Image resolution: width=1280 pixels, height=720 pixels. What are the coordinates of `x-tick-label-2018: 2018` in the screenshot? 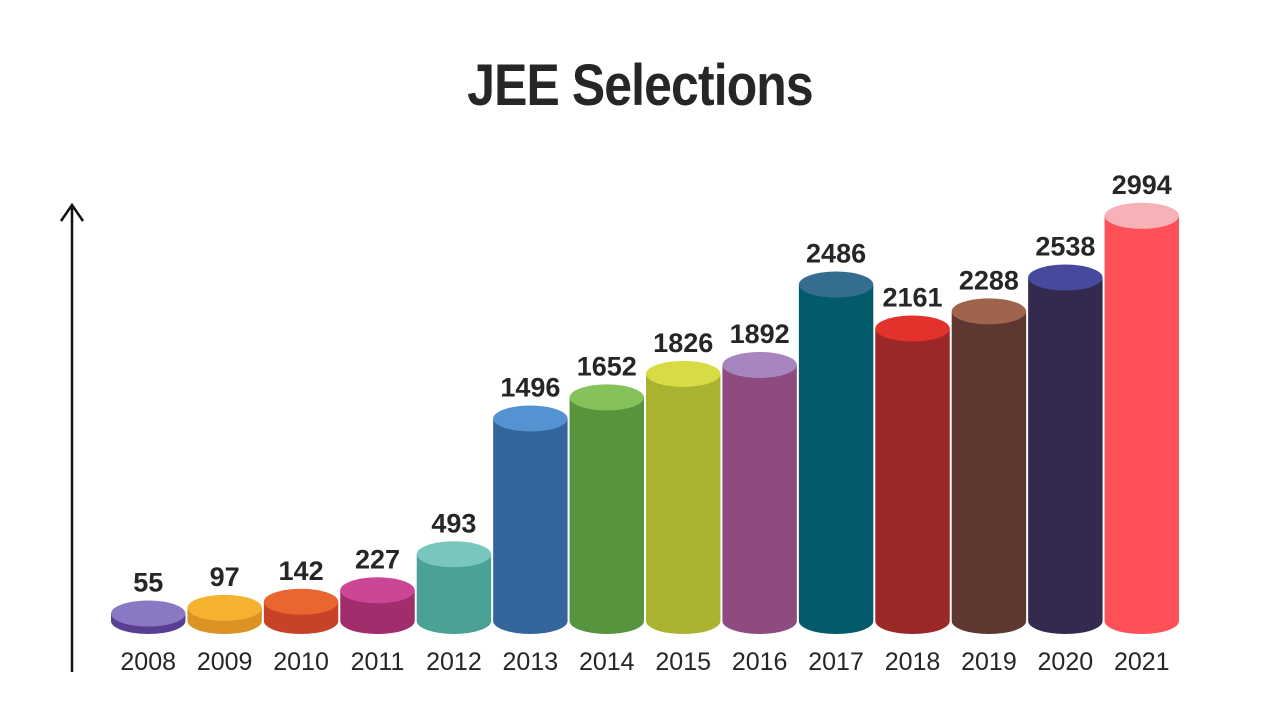 It's located at (913, 662).